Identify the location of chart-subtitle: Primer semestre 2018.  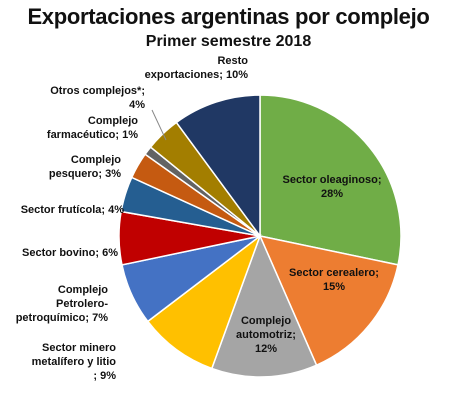
(228, 41).